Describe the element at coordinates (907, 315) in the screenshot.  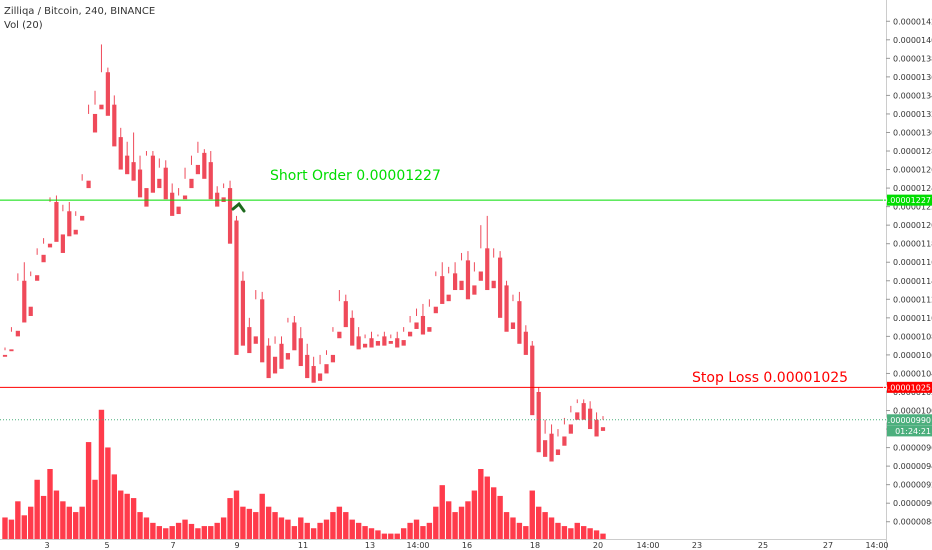
I see `price-tags: 0.00001227 0.00001025 0.00000990 01:24:21` at that location.